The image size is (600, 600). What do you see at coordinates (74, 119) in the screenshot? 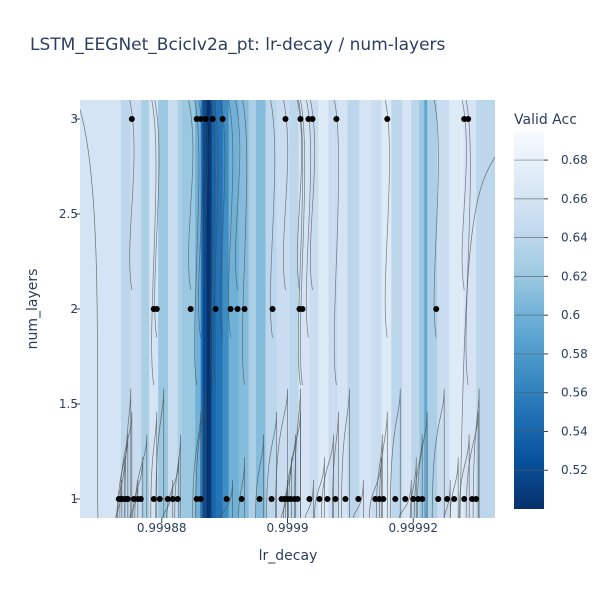
I see `y-tick-label: 3` at bounding box center [74, 119].